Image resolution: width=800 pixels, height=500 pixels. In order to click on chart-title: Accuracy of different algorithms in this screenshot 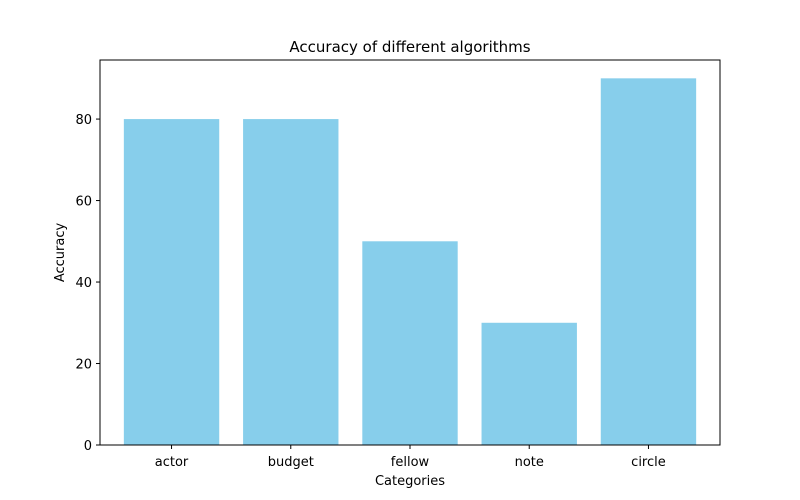, I will do `click(409, 47)`.